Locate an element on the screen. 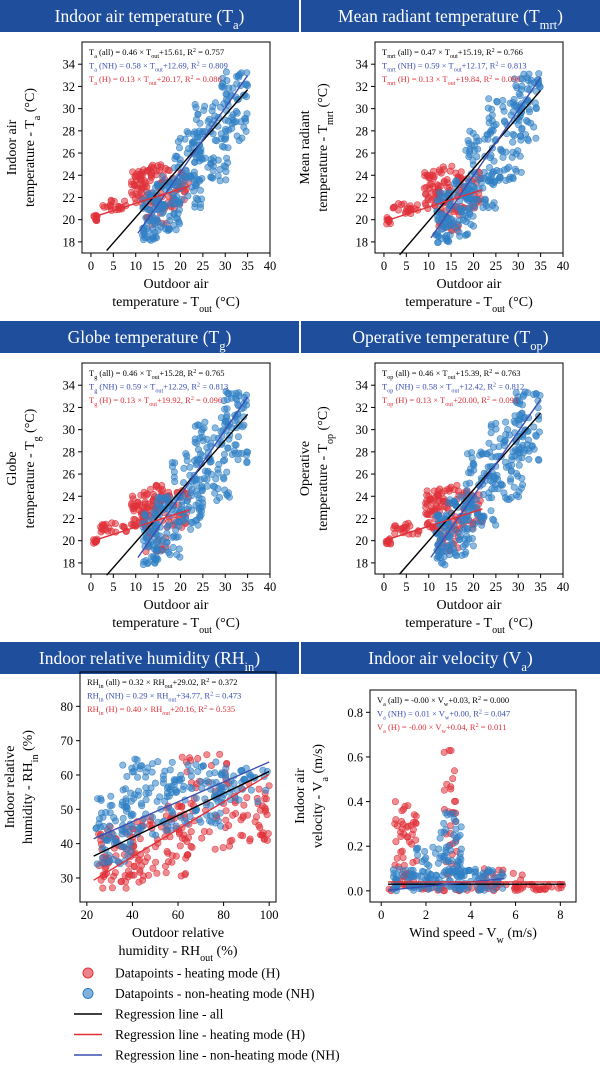  y-tick-label: 0.6 is located at coordinates (355, 757).